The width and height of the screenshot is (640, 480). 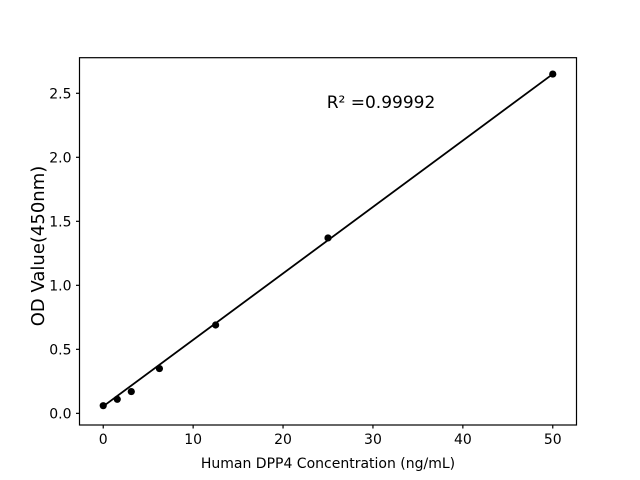 What do you see at coordinates (283, 440) in the screenshot?
I see `x-tick-label: 20` at bounding box center [283, 440].